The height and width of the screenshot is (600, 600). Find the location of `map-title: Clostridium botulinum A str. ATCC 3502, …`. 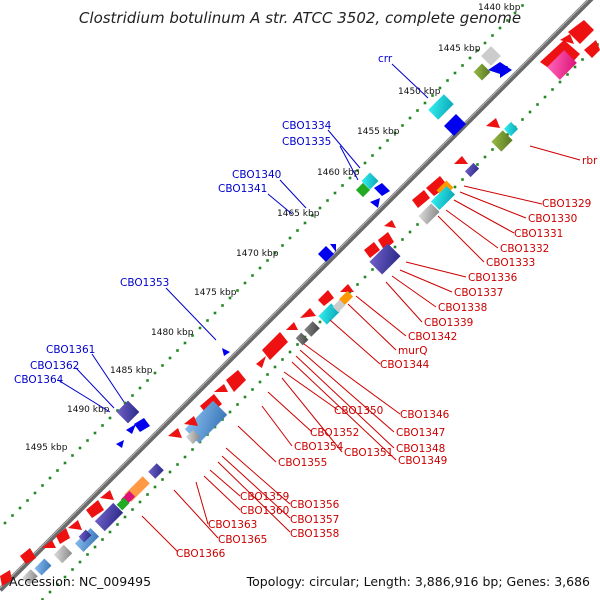

map-title: Clostridium botulinum A str. ATCC 3502, … is located at coordinates (300, 18).